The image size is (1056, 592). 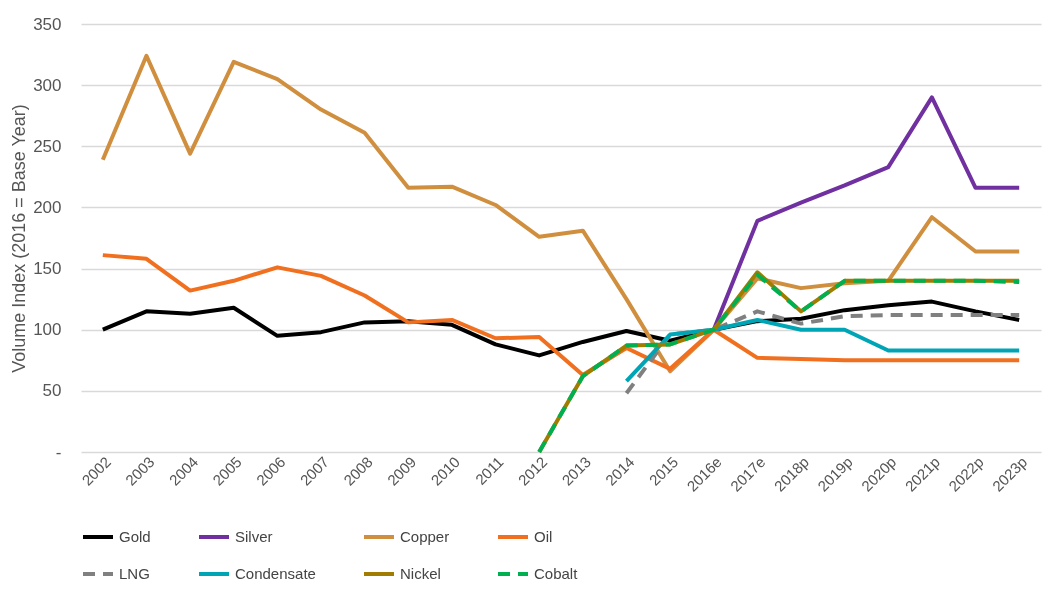 What do you see at coordinates (47, 330) in the screenshot?
I see `y-tick-label: 100` at bounding box center [47, 330].